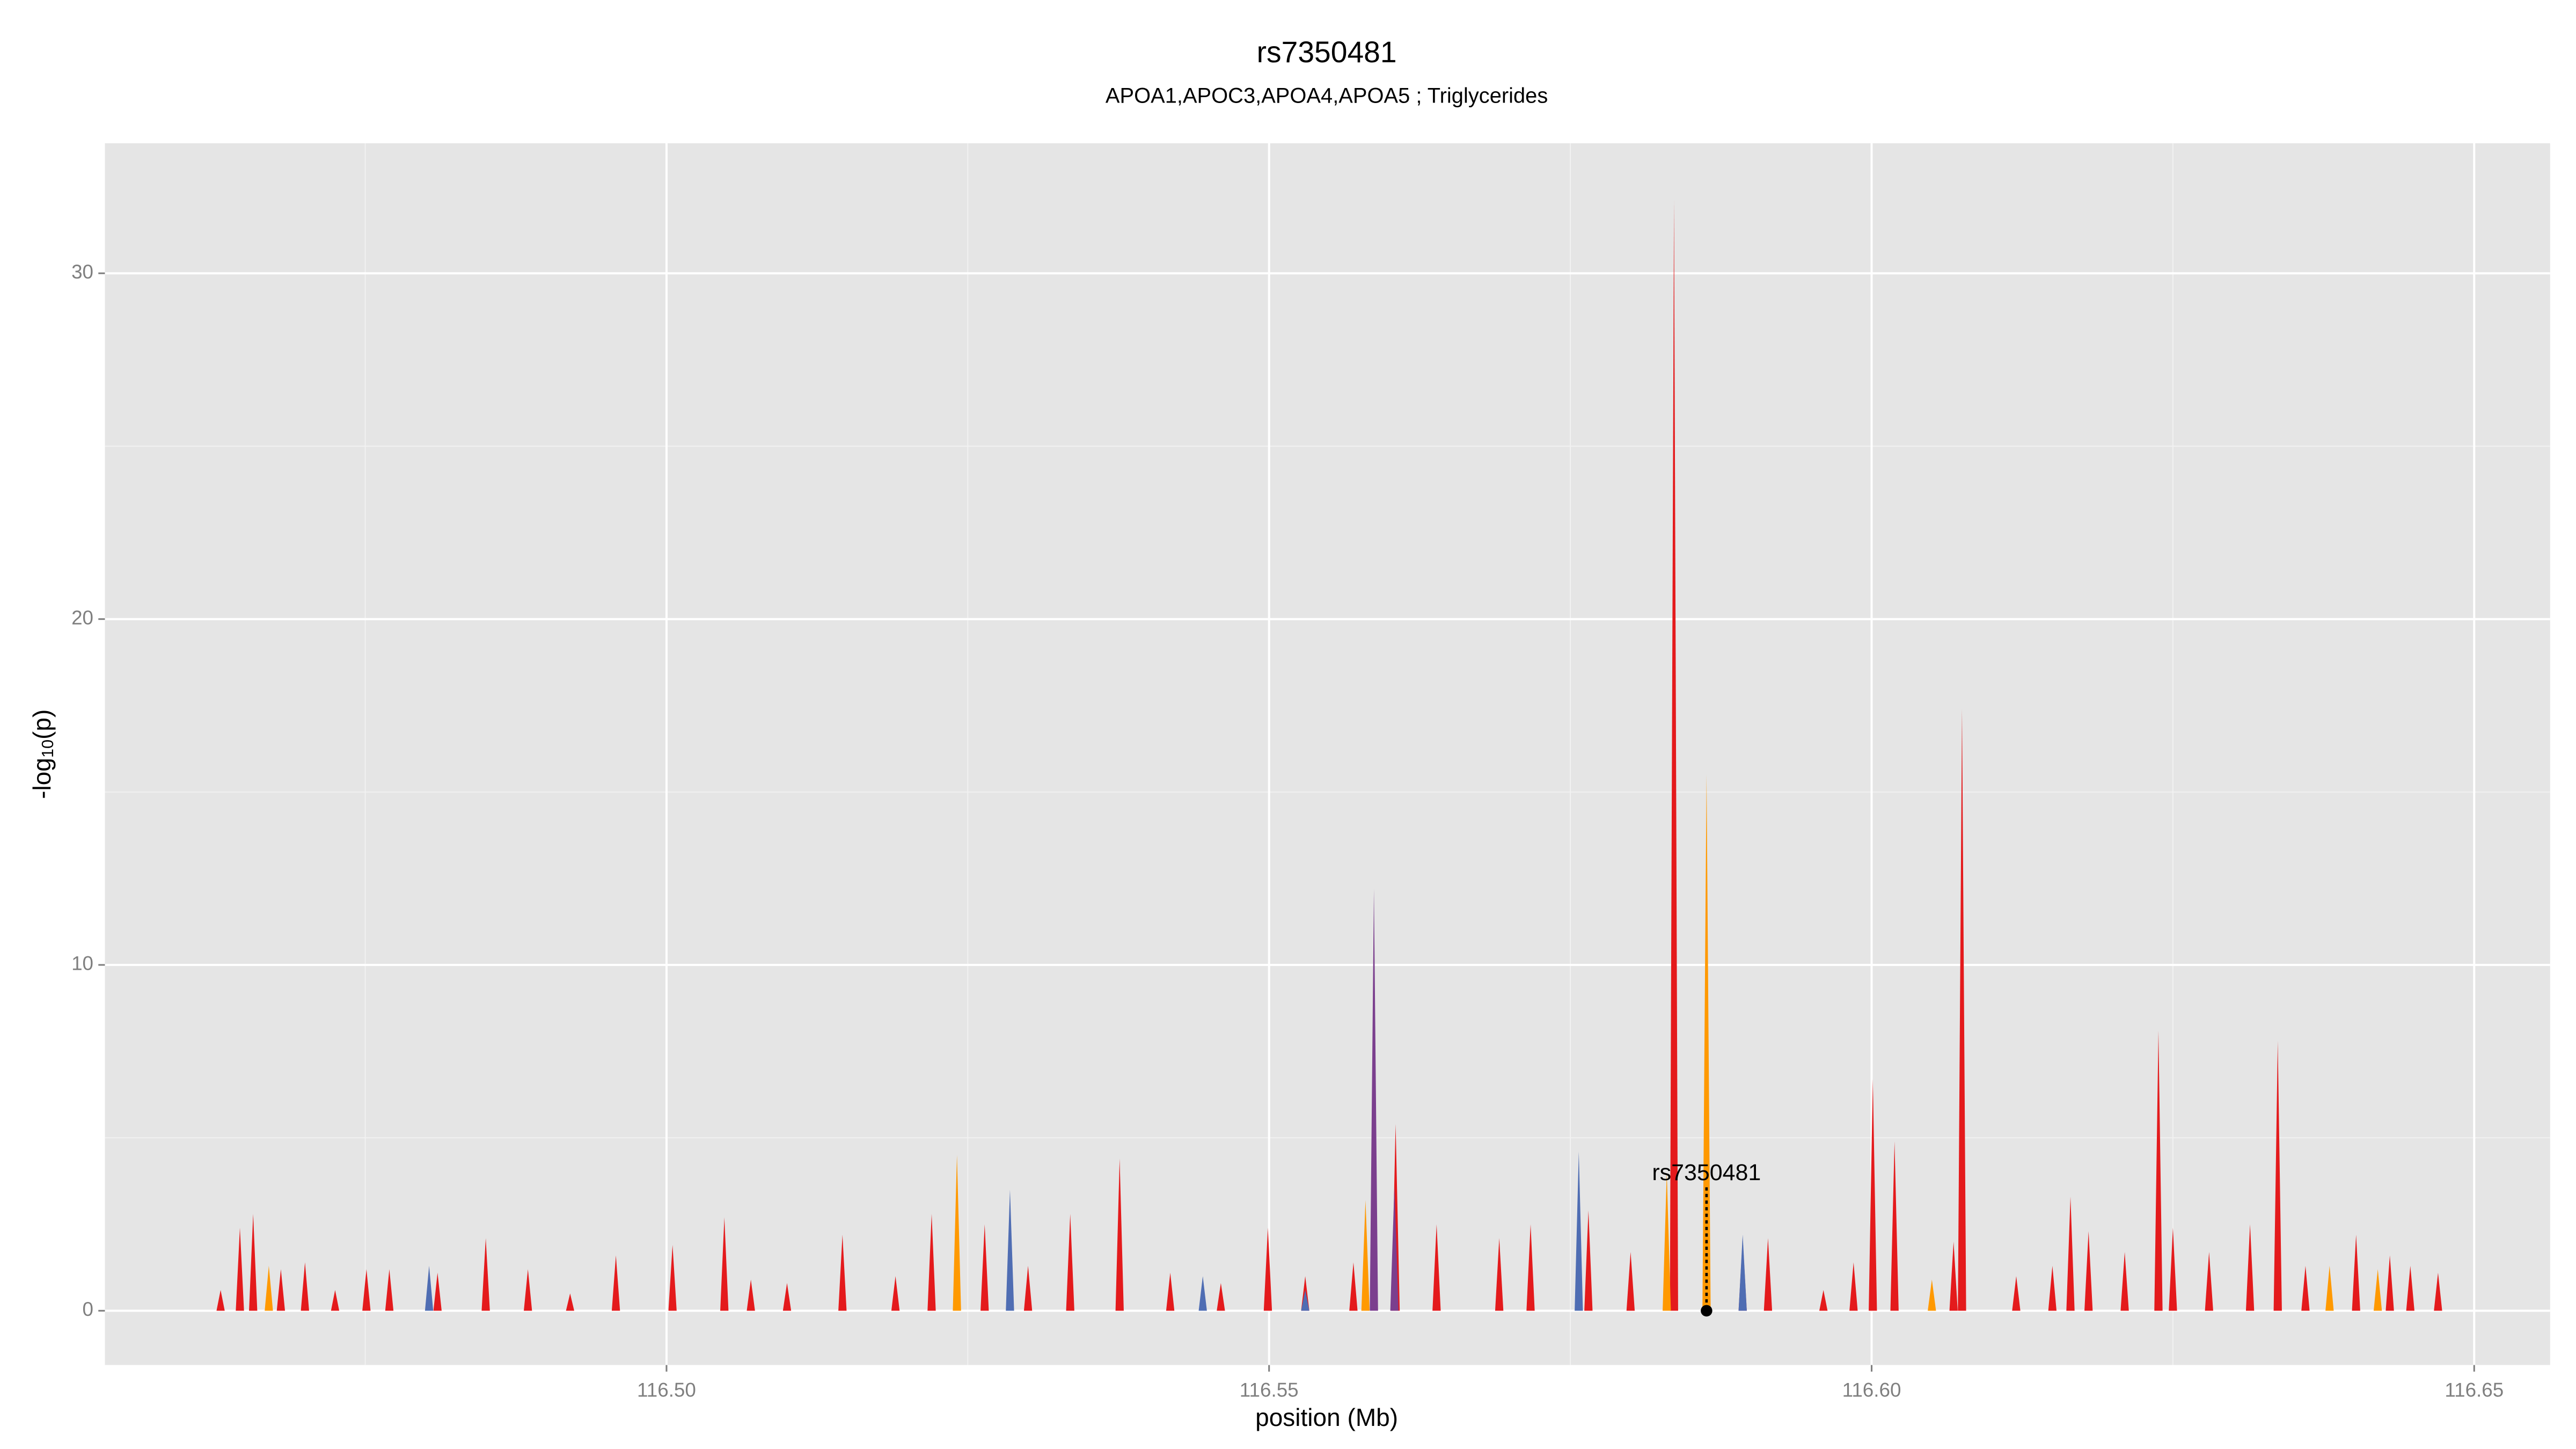 Image resolution: width=2576 pixels, height=1449 pixels. What do you see at coordinates (42, 724) in the screenshot?
I see `y-label-rest: (p)` at bounding box center [42, 724].